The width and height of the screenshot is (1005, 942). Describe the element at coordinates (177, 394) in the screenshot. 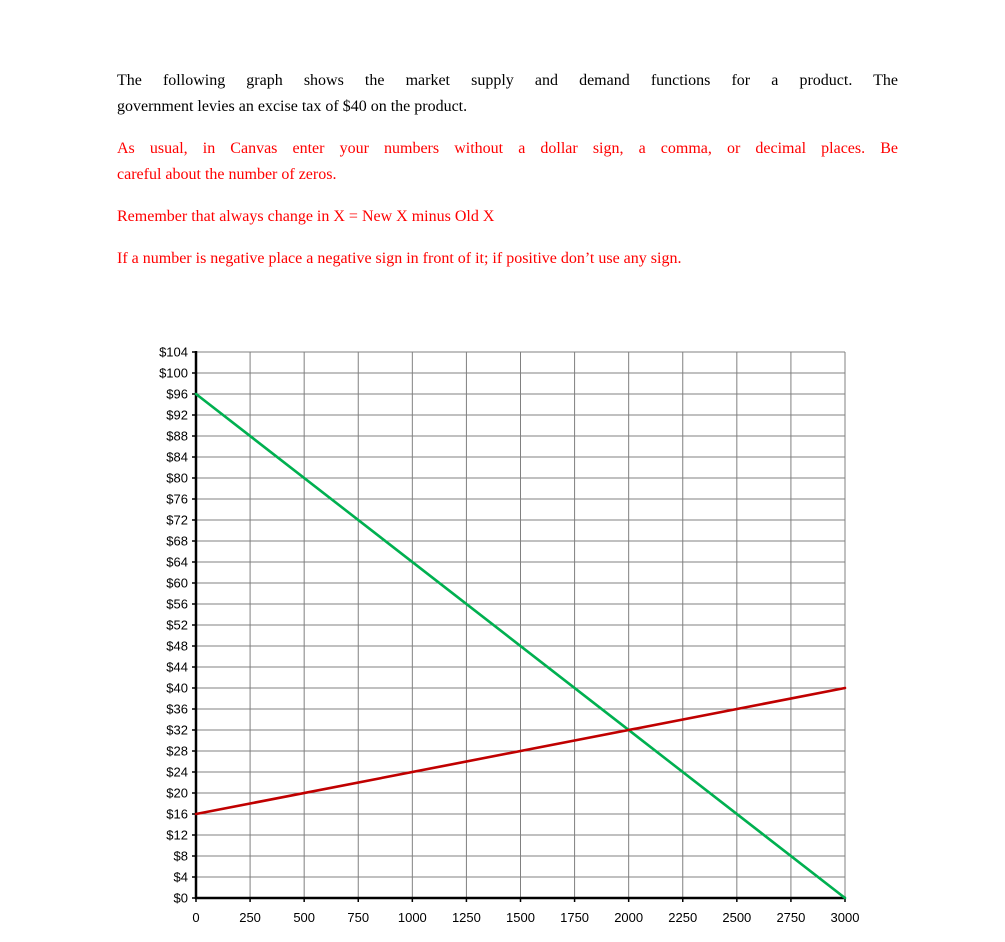

I see `y-tick-label: $96` at that location.